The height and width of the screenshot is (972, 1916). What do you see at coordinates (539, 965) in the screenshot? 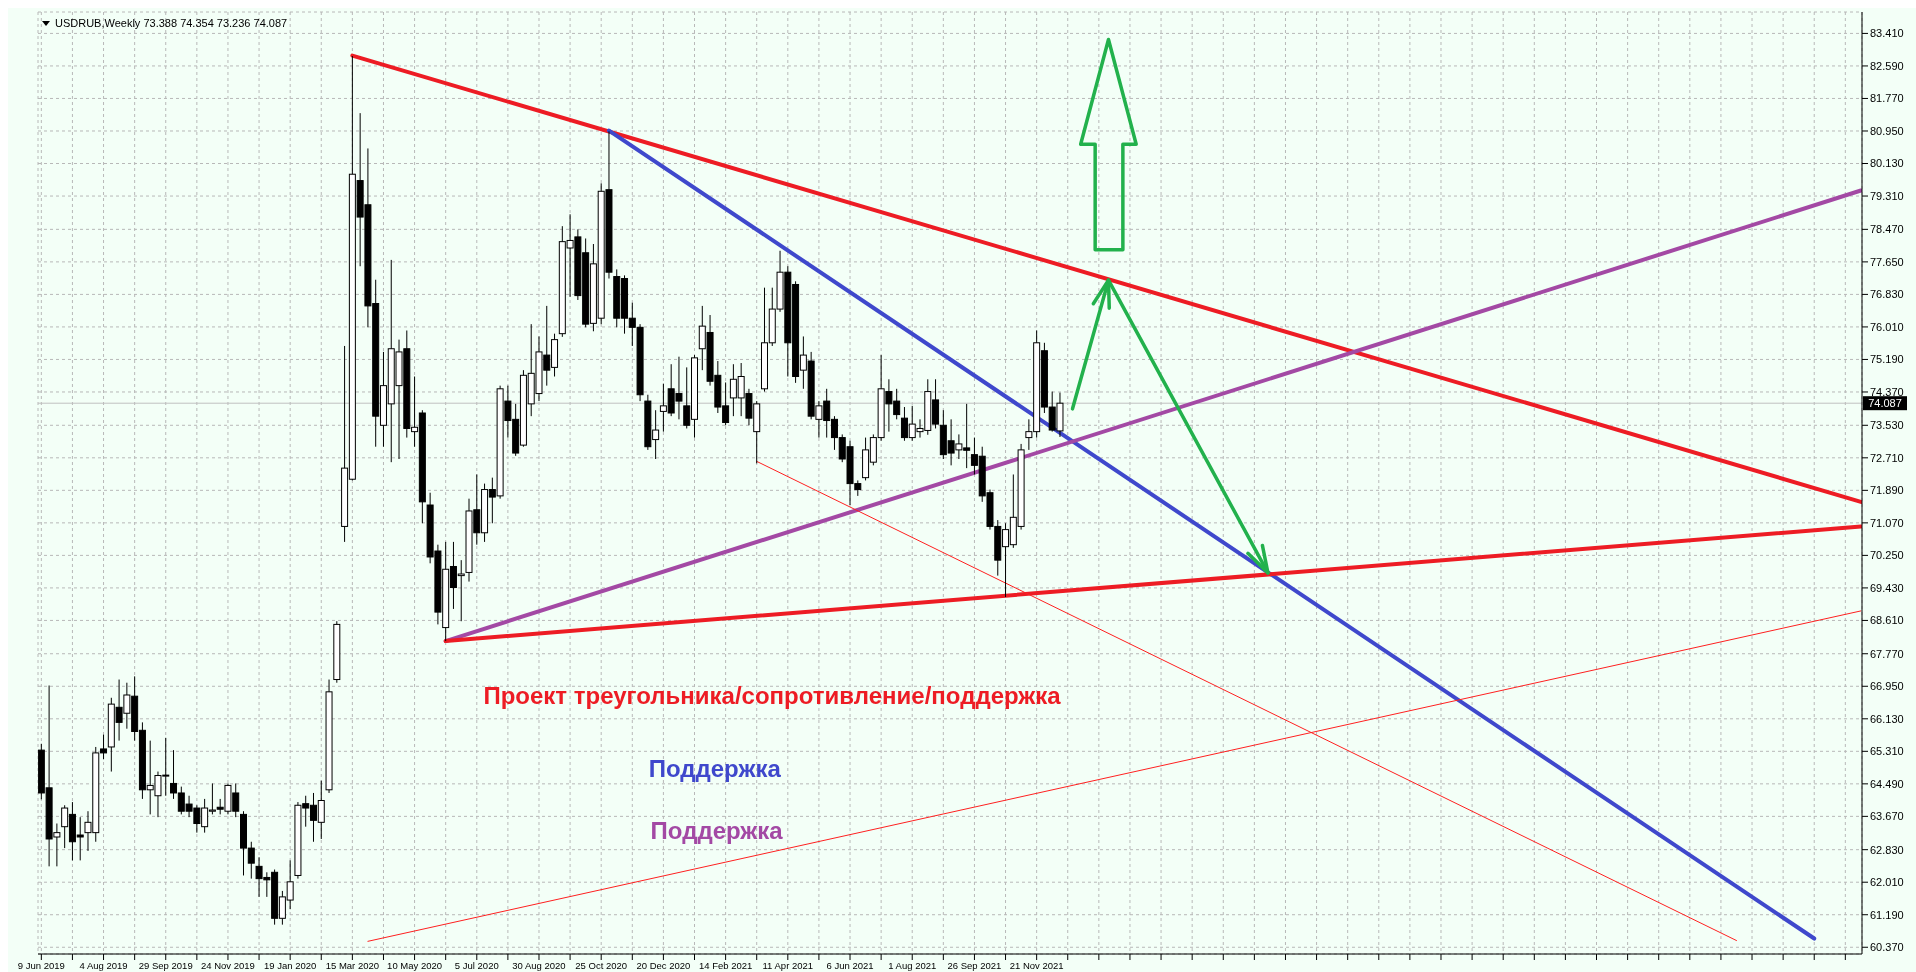
I see `x-tick-label: 30 Aug 2020` at bounding box center [539, 965].